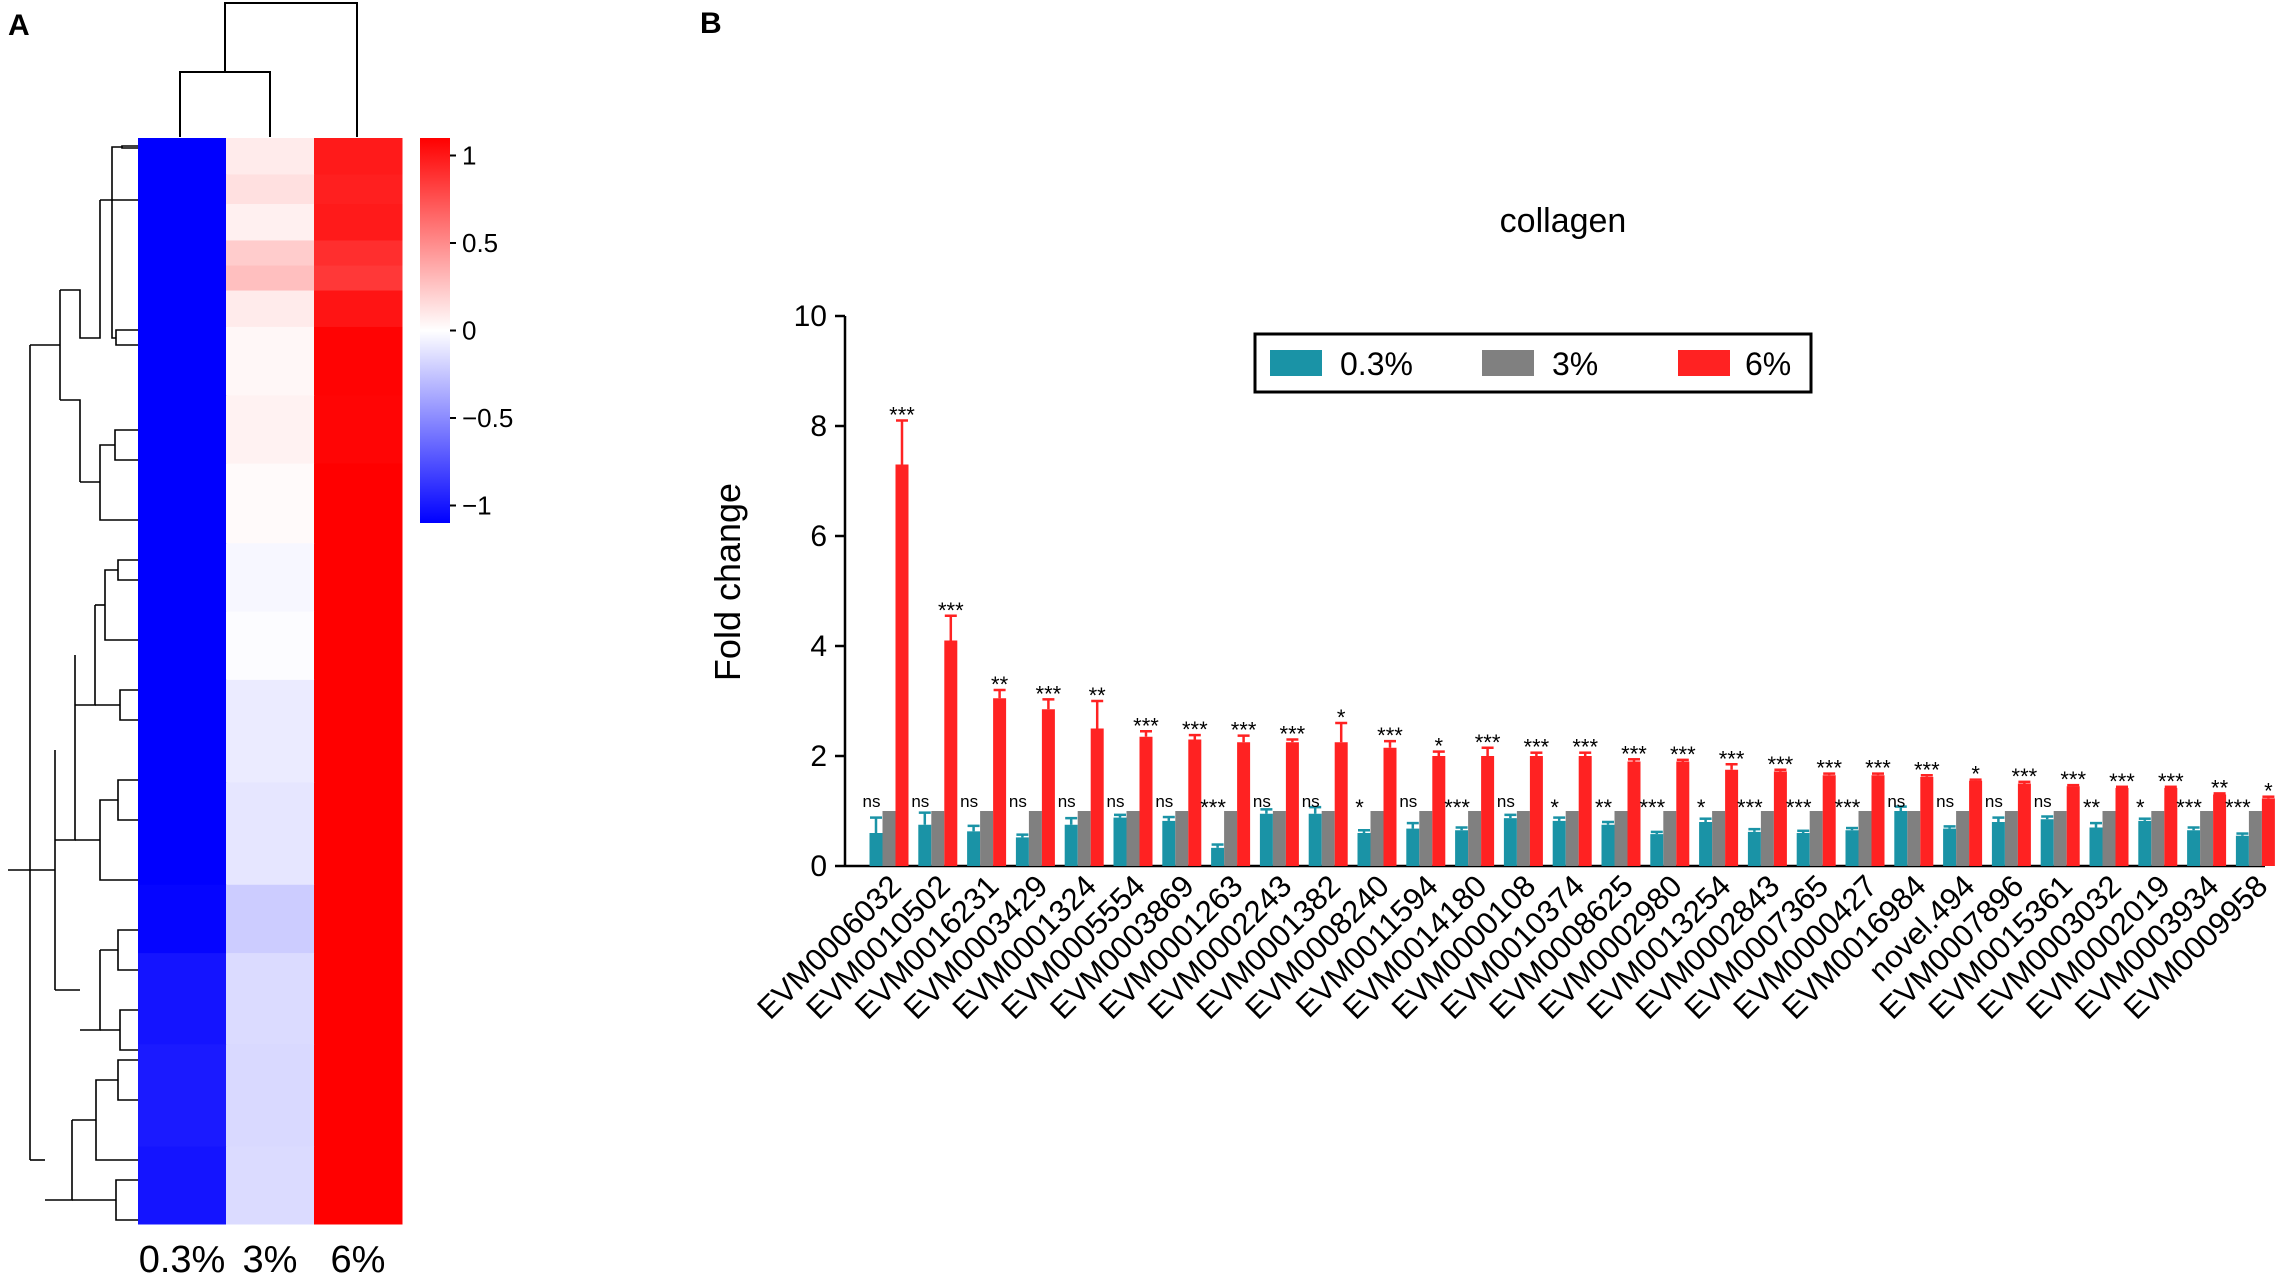 This screenshot has width=2281, height=1278. I want to click on y-axis-label: Fold change, so click(727, 582).